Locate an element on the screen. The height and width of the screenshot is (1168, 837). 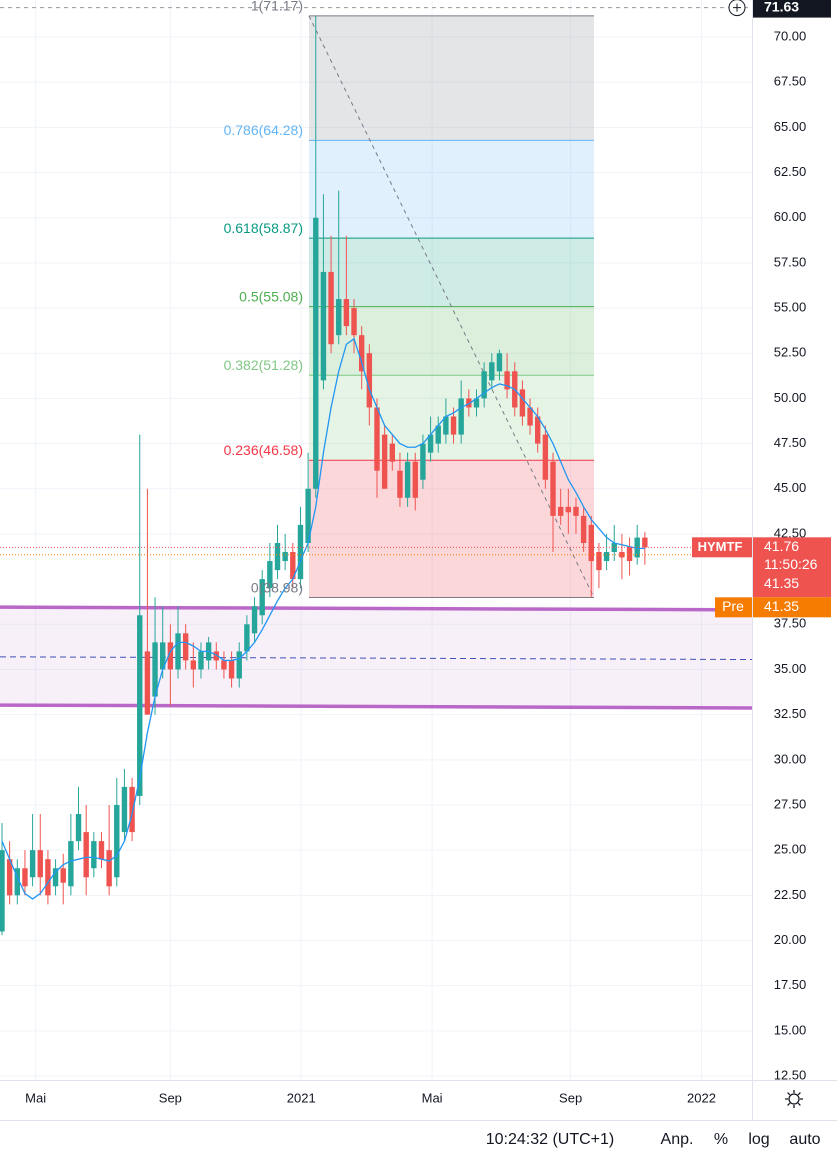
crosshair-label: 71.63 is located at coordinates (781, 7).